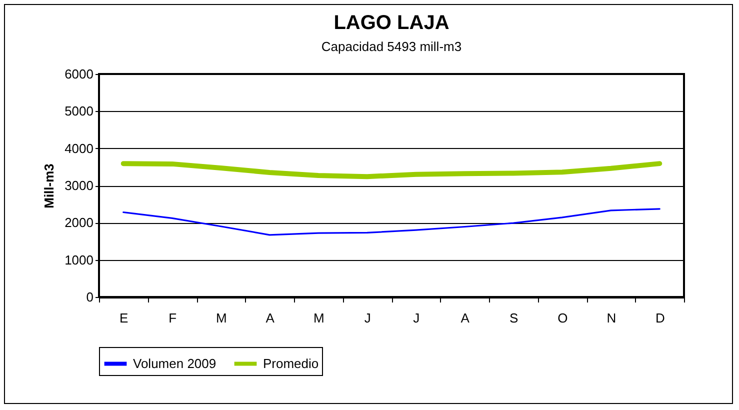 This screenshot has width=739, height=410. I want to click on legend-label: Promedio, so click(291, 363).